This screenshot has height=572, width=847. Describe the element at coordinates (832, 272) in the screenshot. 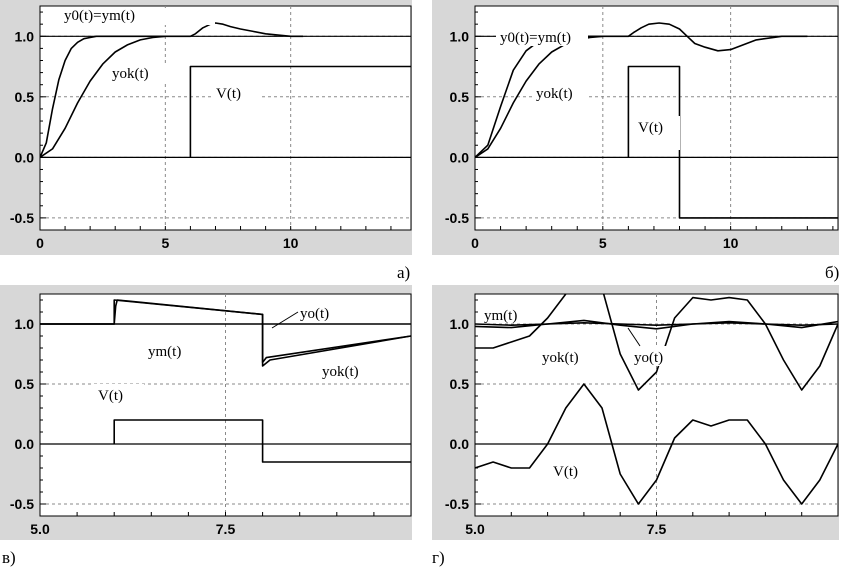

I see `panel-label-b: б)` at that location.